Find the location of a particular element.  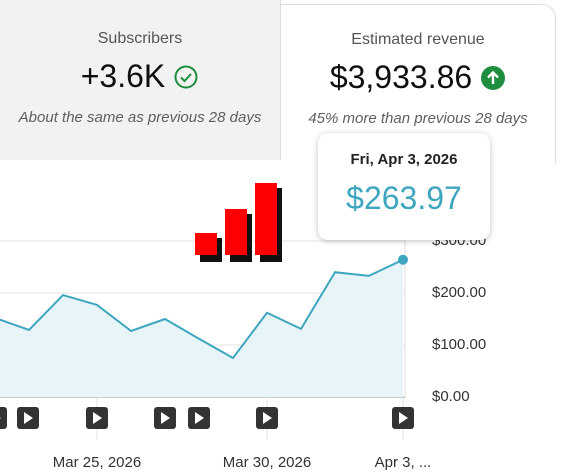

up-icon is located at coordinates (493, 77).